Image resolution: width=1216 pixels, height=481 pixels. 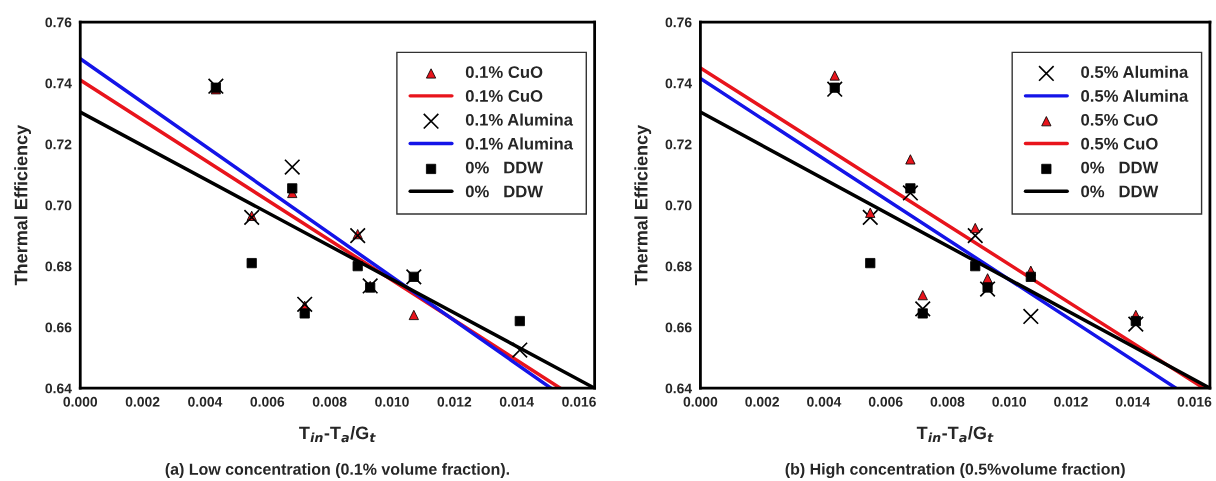 I want to click on text: (a) Low concentration (0.1% volume fraction)., so click(x=337, y=470).